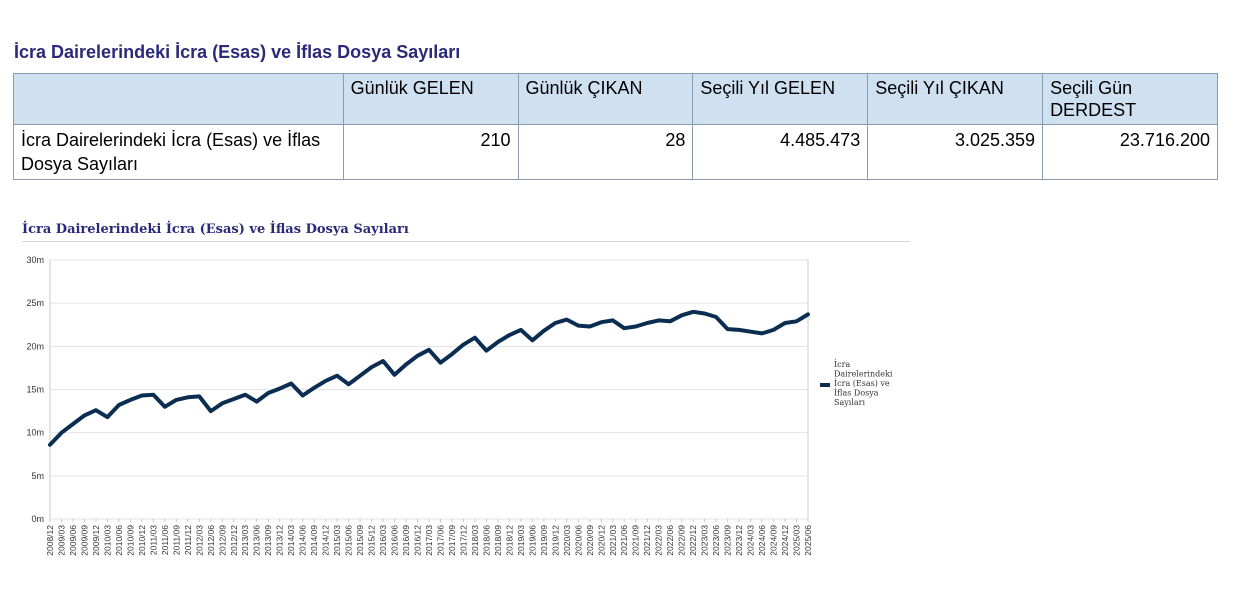 The height and width of the screenshot is (604, 1235). What do you see at coordinates (670, 540) in the screenshot?
I see `x-tick-label: 2022/06` at bounding box center [670, 540].